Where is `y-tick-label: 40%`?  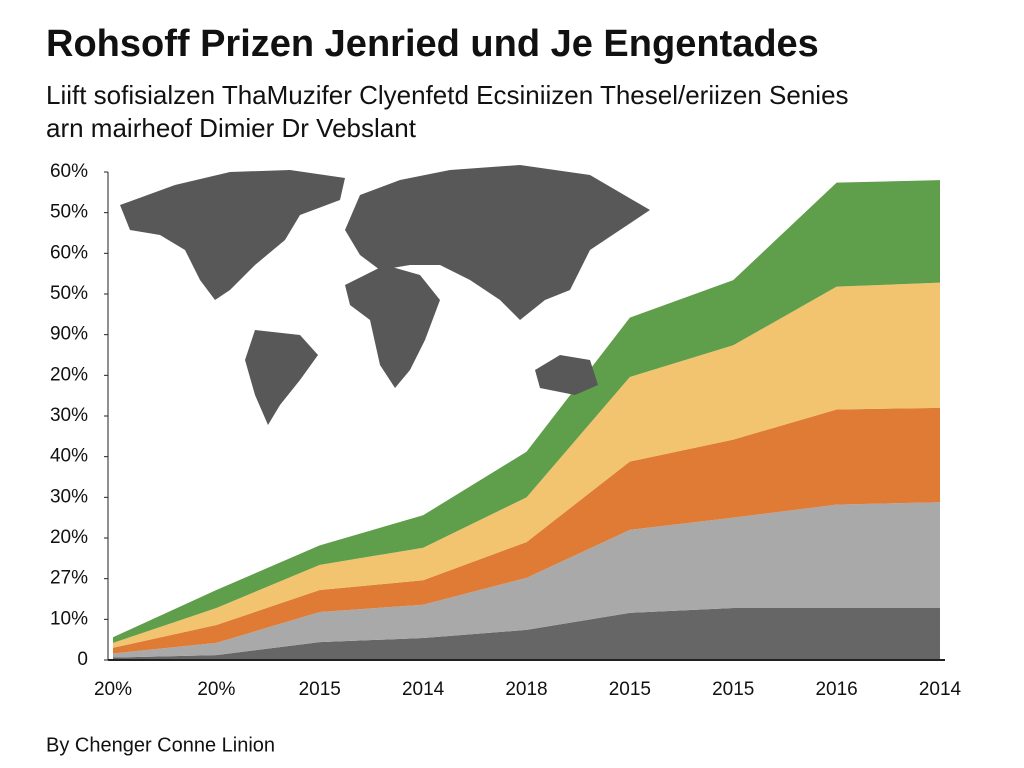
y-tick-label: 40% is located at coordinates (69, 456).